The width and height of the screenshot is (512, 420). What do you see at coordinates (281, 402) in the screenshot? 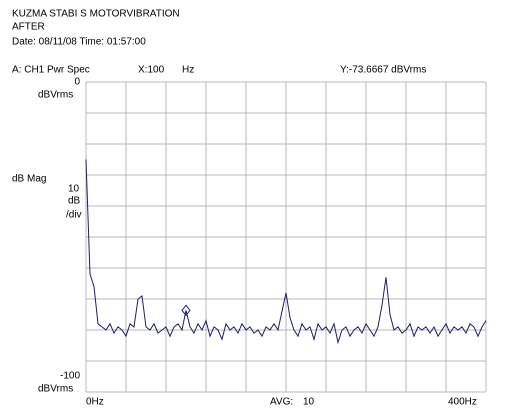
I see `avg-label: AVG:` at bounding box center [281, 402].